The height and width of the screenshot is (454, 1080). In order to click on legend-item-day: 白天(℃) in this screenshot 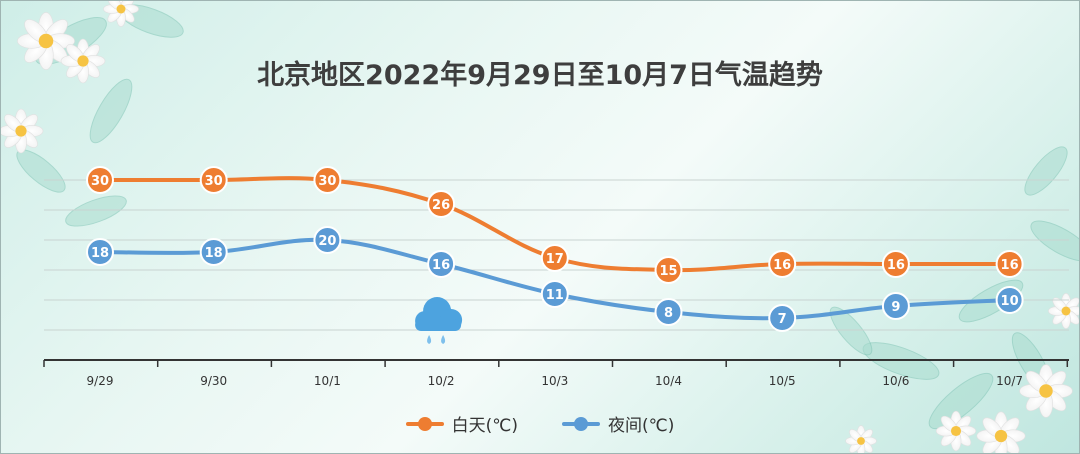, I will do `click(461, 423)`.